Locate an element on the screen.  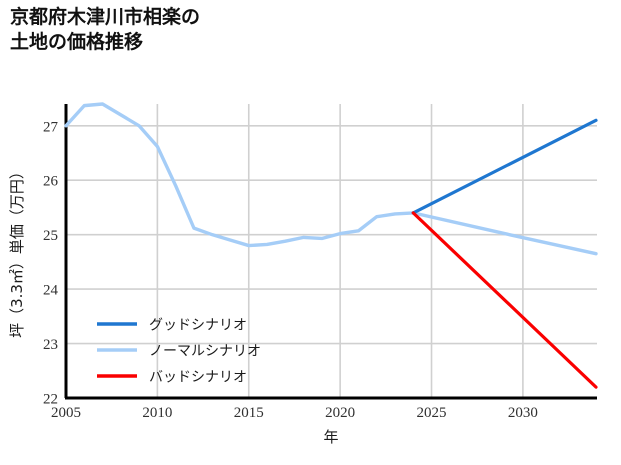
y-tick-label: 26 is located at coordinates (51, 182).